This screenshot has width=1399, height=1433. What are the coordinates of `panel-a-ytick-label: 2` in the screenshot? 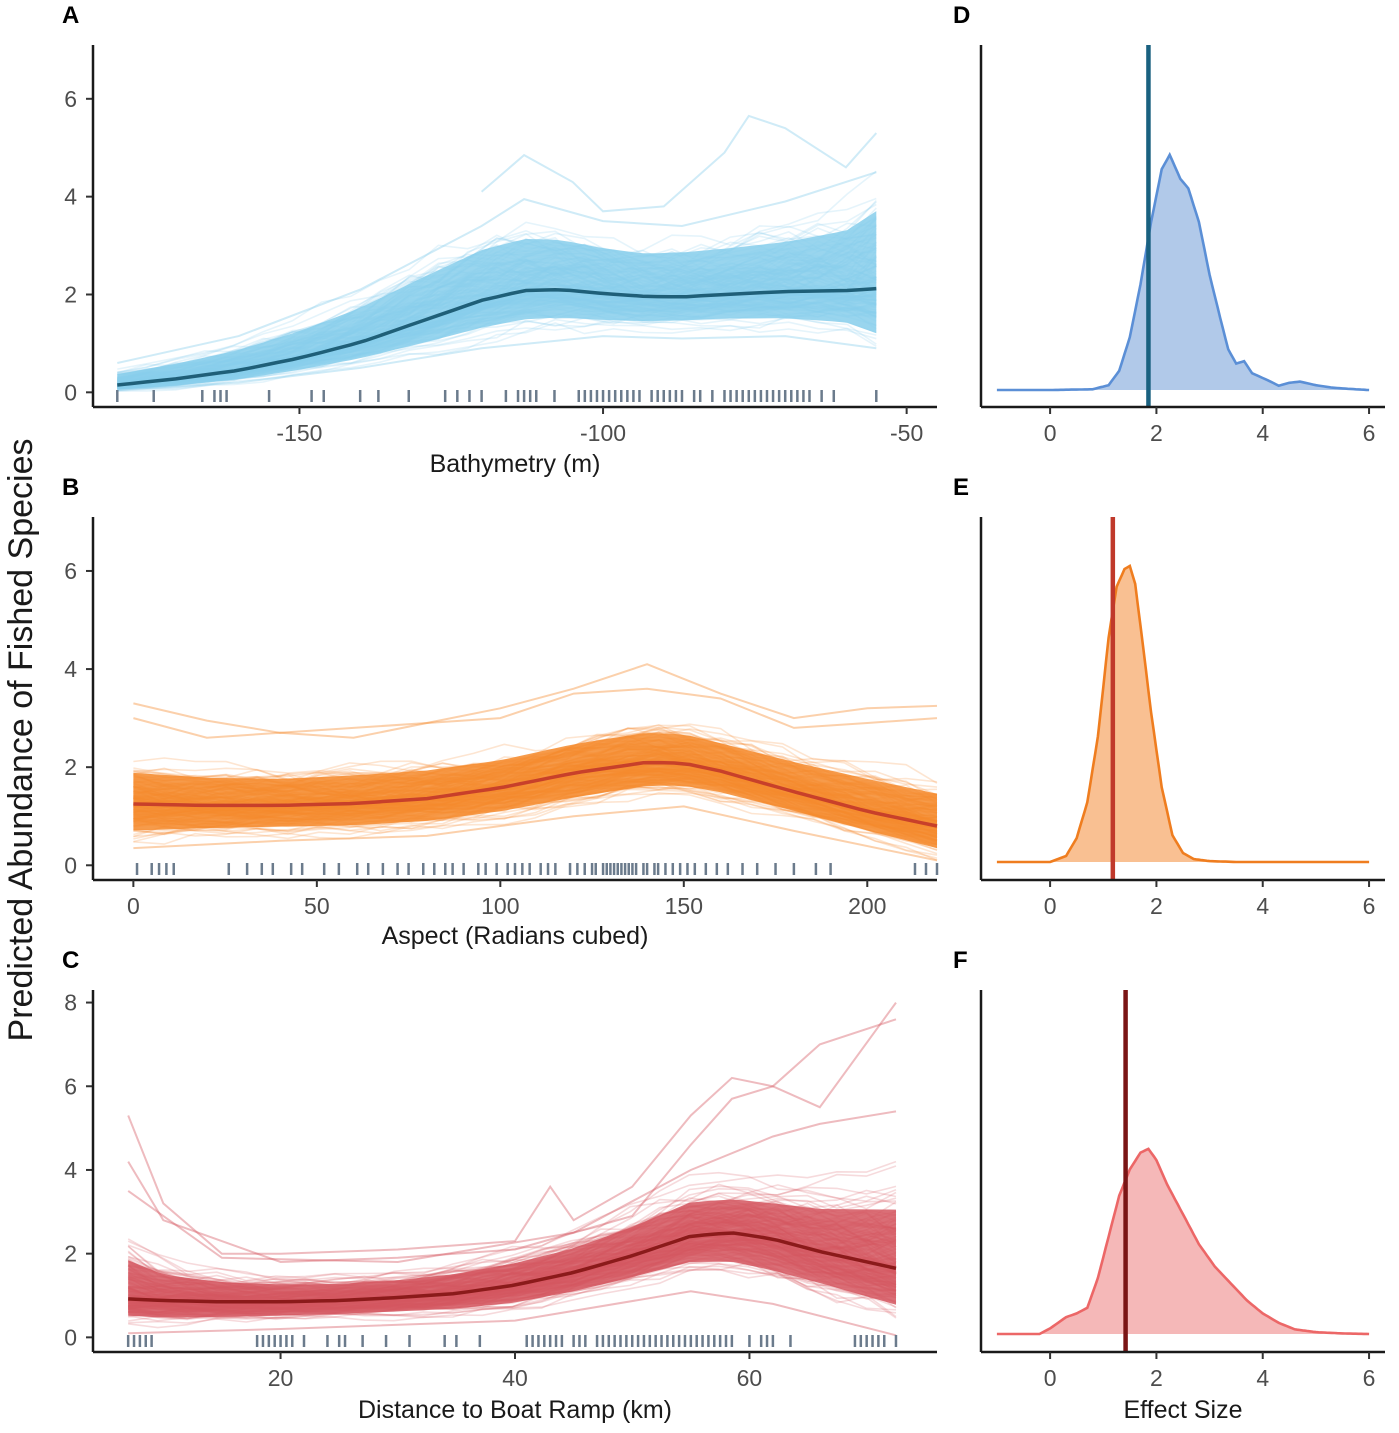 It's located at (70, 294).